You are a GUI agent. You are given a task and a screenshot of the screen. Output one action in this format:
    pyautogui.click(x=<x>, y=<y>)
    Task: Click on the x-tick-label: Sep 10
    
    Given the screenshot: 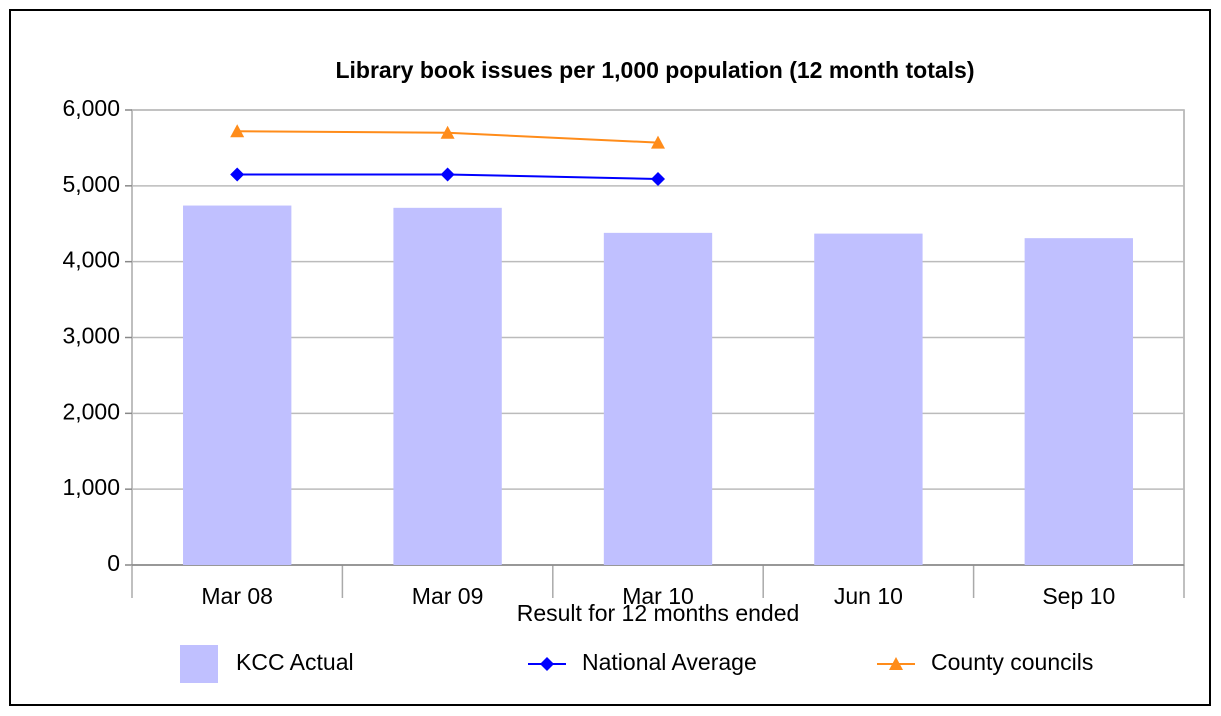 What is the action you would take?
    pyautogui.click(x=1078, y=596)
    